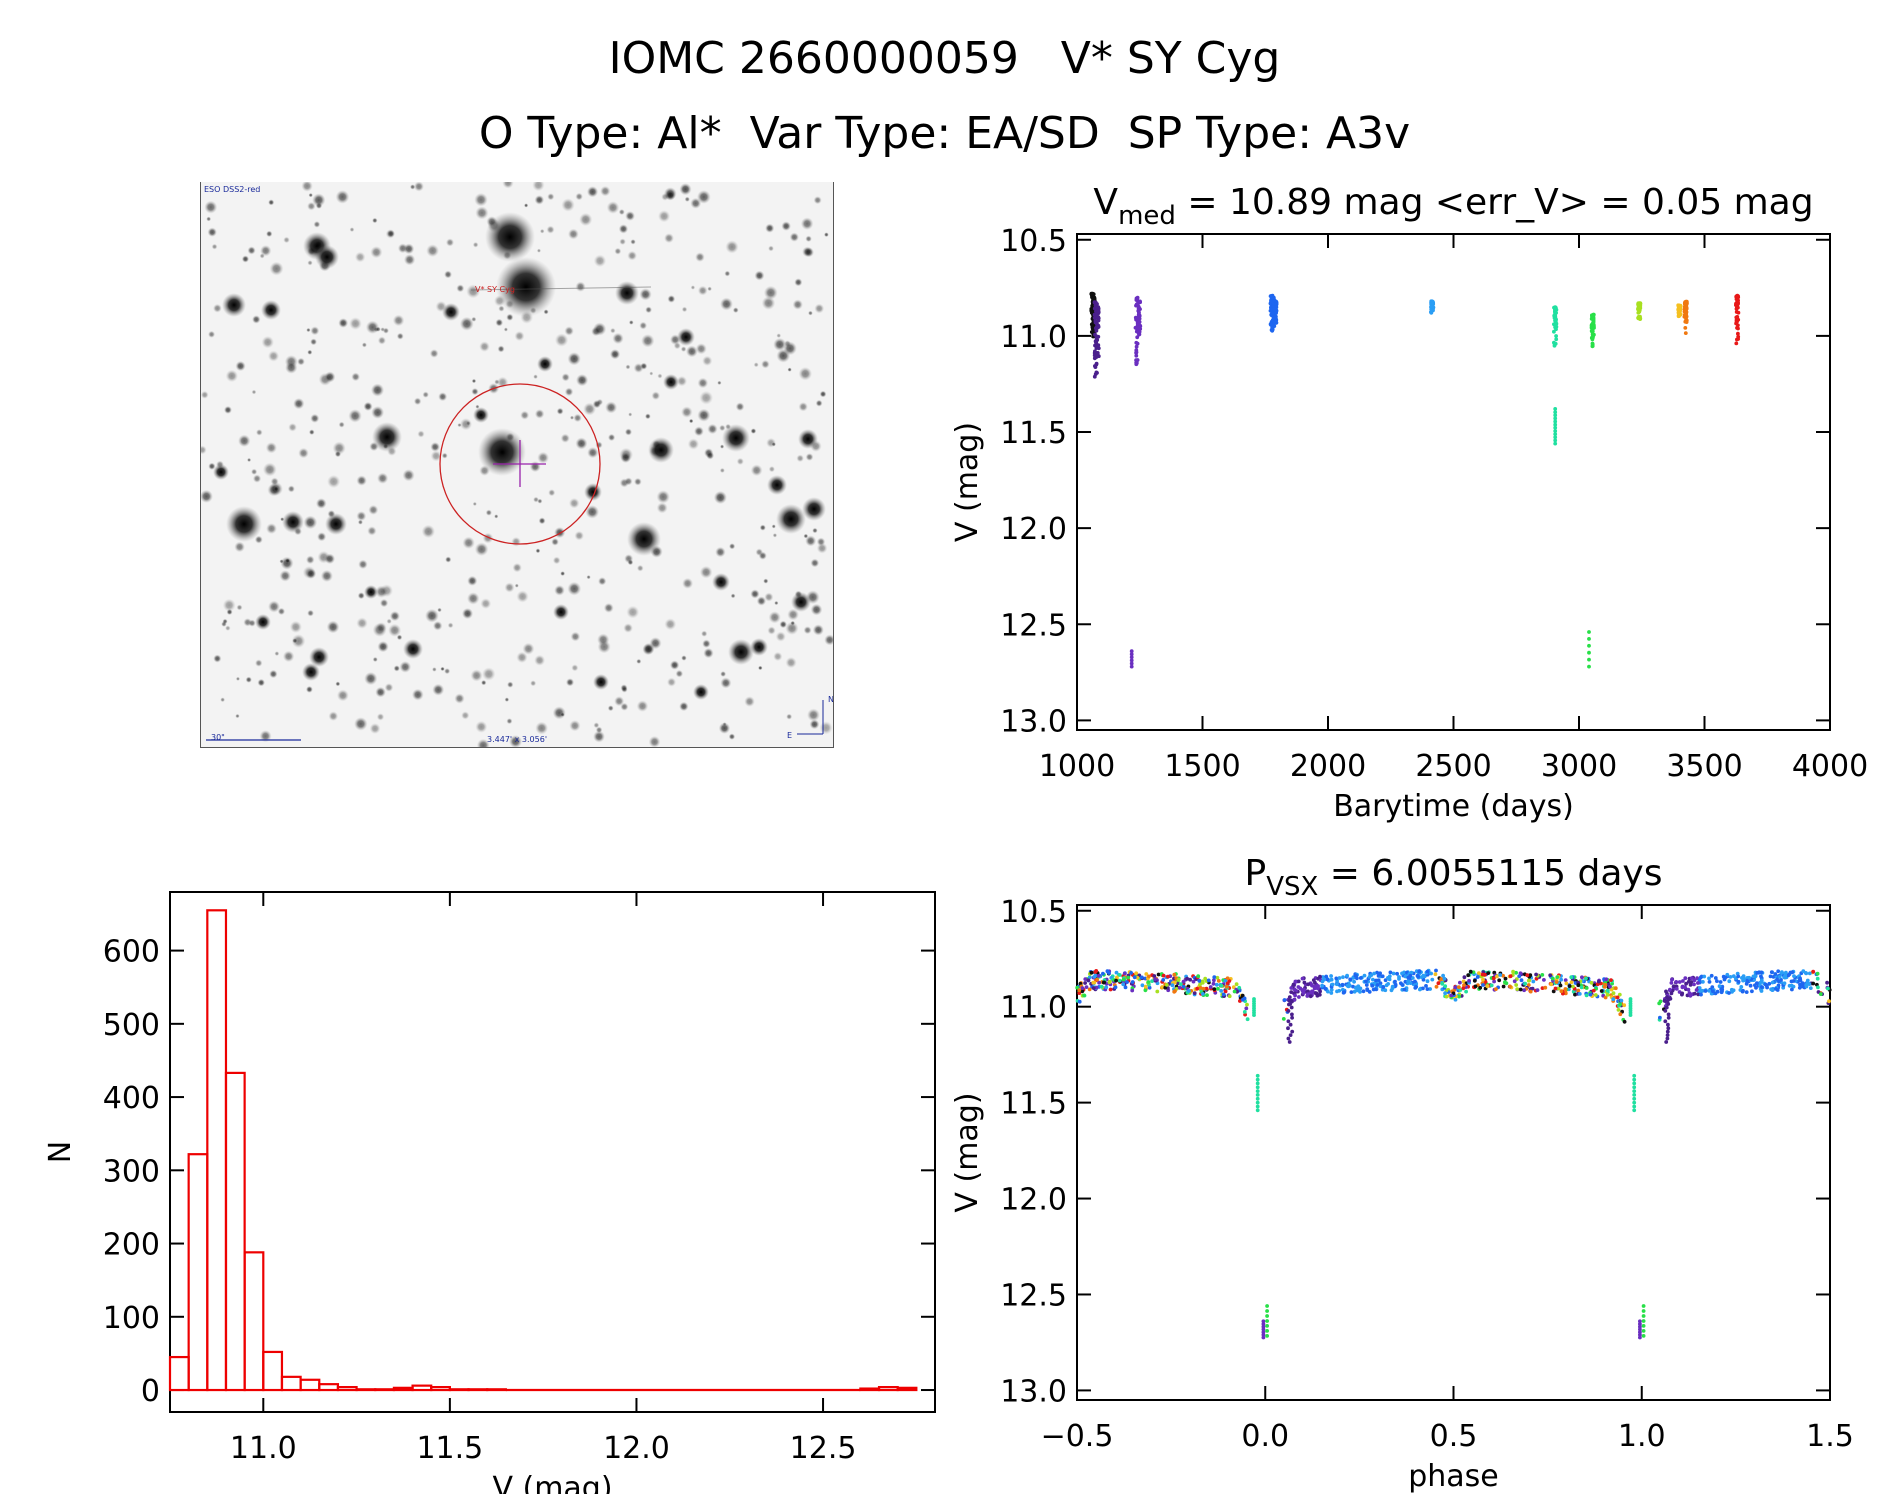 This screenshot has width=1889, height=1494. Describe the element at coordinates (1579, 766) in the screenshot. I see `lightcurve-x-tick-label: 3000` at that location.